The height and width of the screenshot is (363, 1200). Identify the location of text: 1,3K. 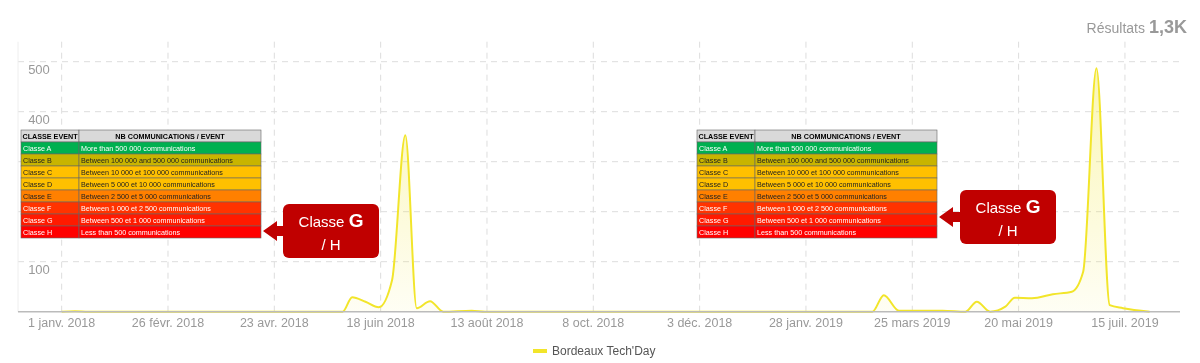
(1167, 27).